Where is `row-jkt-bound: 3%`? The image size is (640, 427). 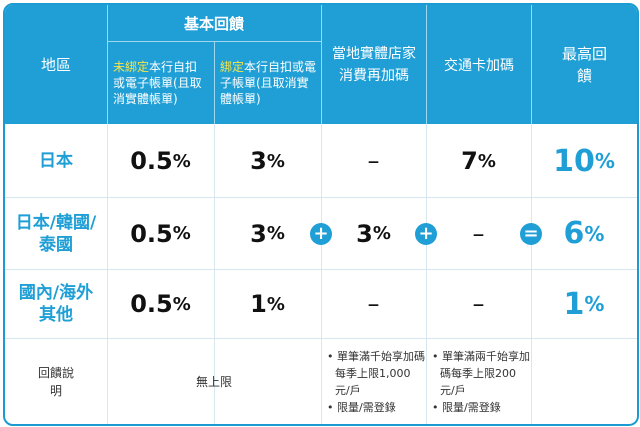
row-jkt-bound: 3% is located at coordinates (267, 233).